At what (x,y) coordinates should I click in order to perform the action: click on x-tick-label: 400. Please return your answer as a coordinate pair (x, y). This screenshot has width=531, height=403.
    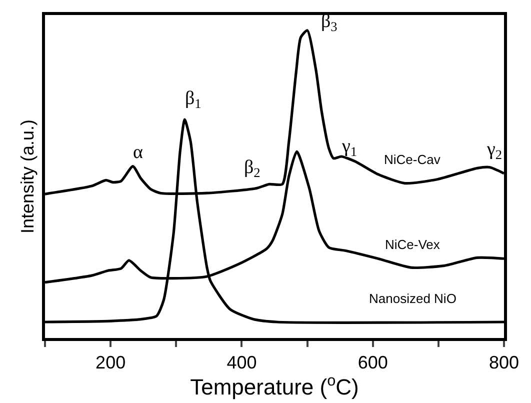
    Looking at the image, I should click on (241, 362).